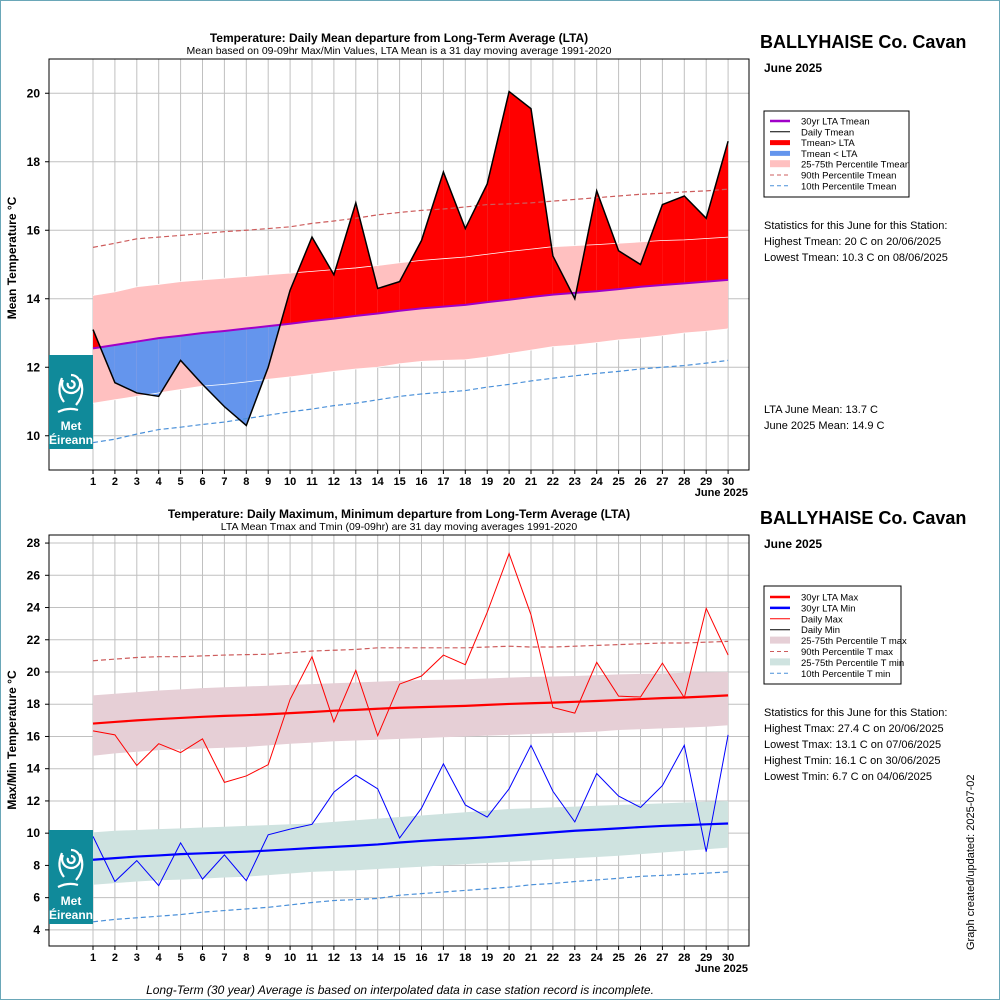  Describe the element at coordinates (854, 729) in the screenshot. I see `stat-highest-tmax: Highest Tmax: 27.4 C on 20/06/2025` at that location.